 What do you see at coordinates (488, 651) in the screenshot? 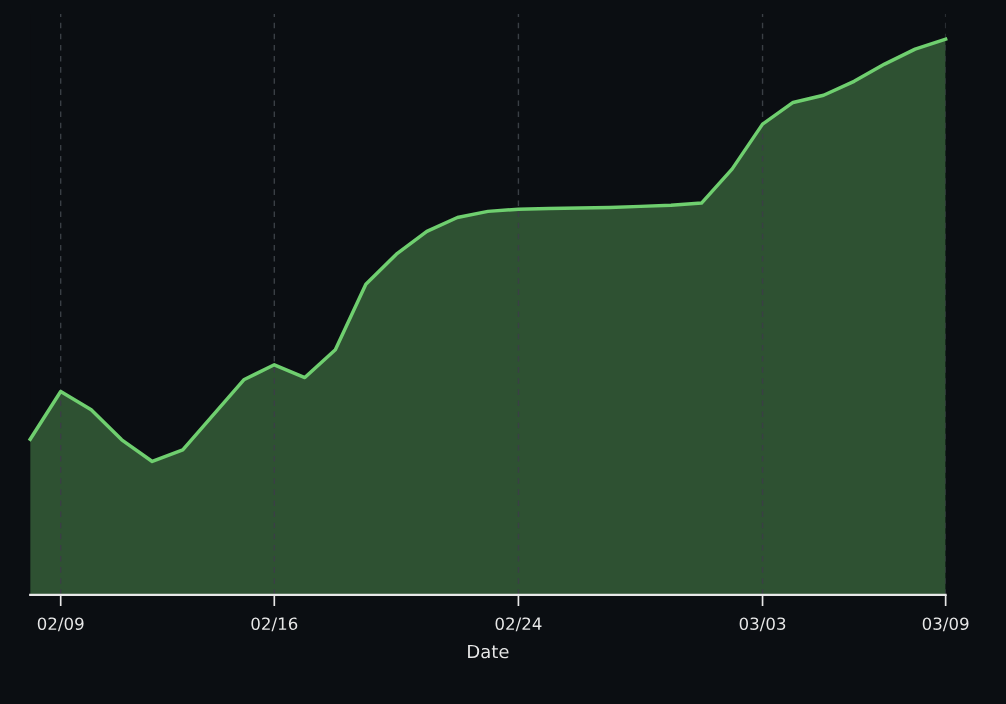
I see `x-axis-title: Date` at bounding box center [488, 651].